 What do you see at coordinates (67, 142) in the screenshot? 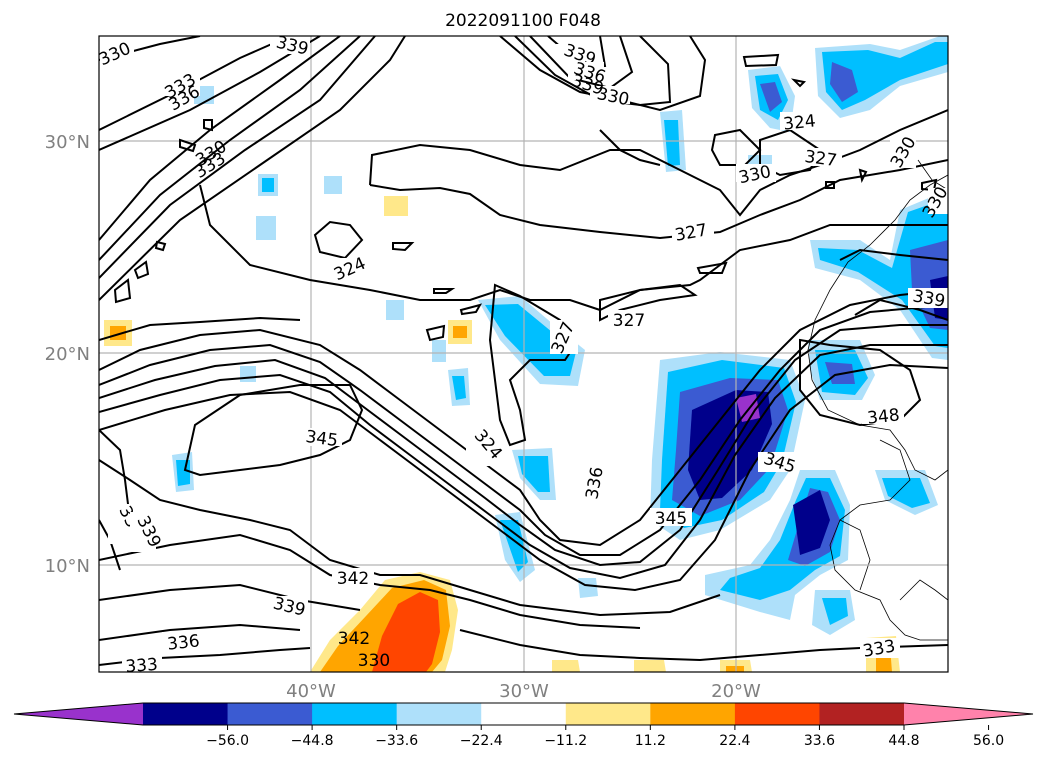
I see `lat-label: 30°N` at bounding box center [67, 142].